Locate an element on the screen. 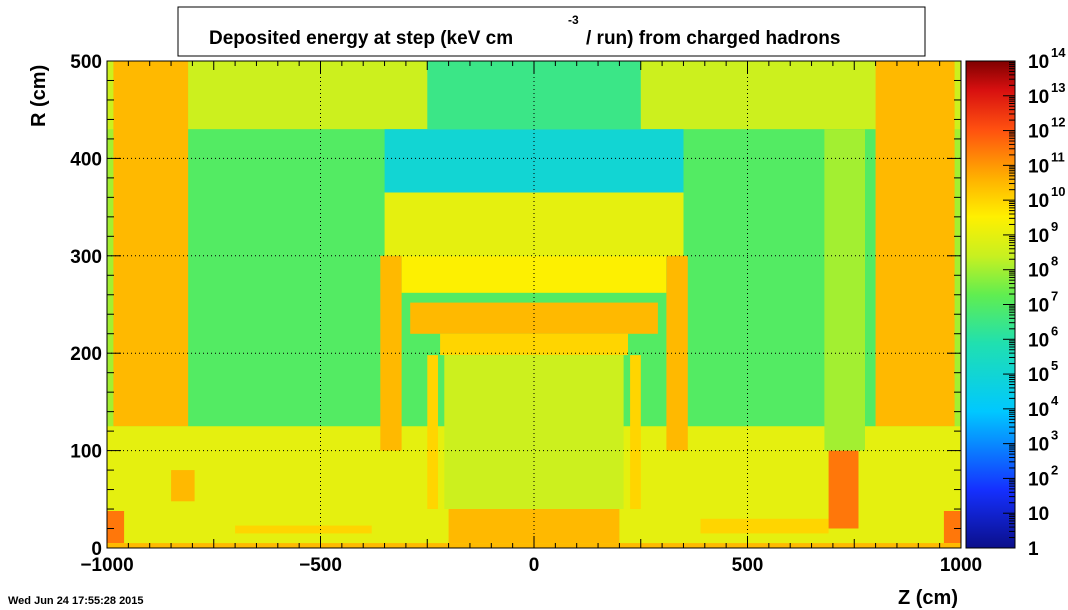  x-tick-label: 1000 is located at coordinates (961, 565).